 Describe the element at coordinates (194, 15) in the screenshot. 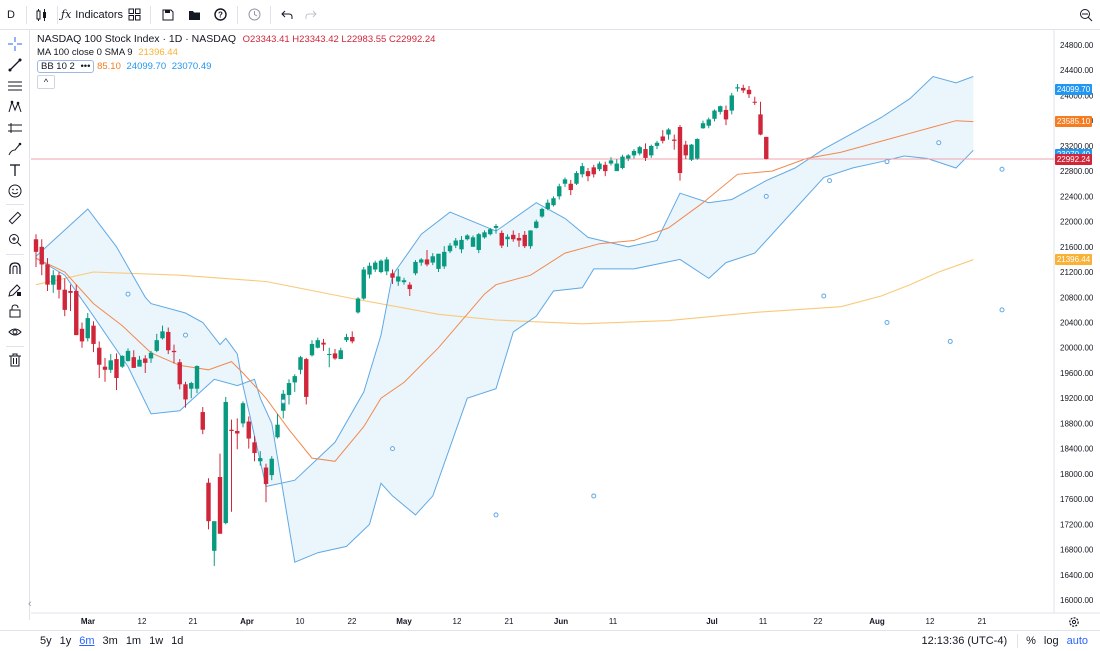

I see `open-button` at that location.